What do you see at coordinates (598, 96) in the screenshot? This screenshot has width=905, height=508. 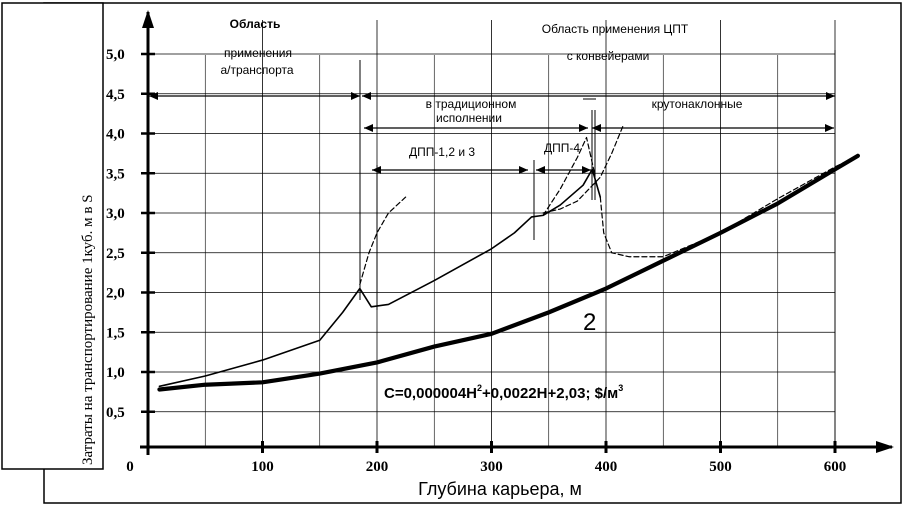 I see `range-cpt` at bounding box center [598, 96].